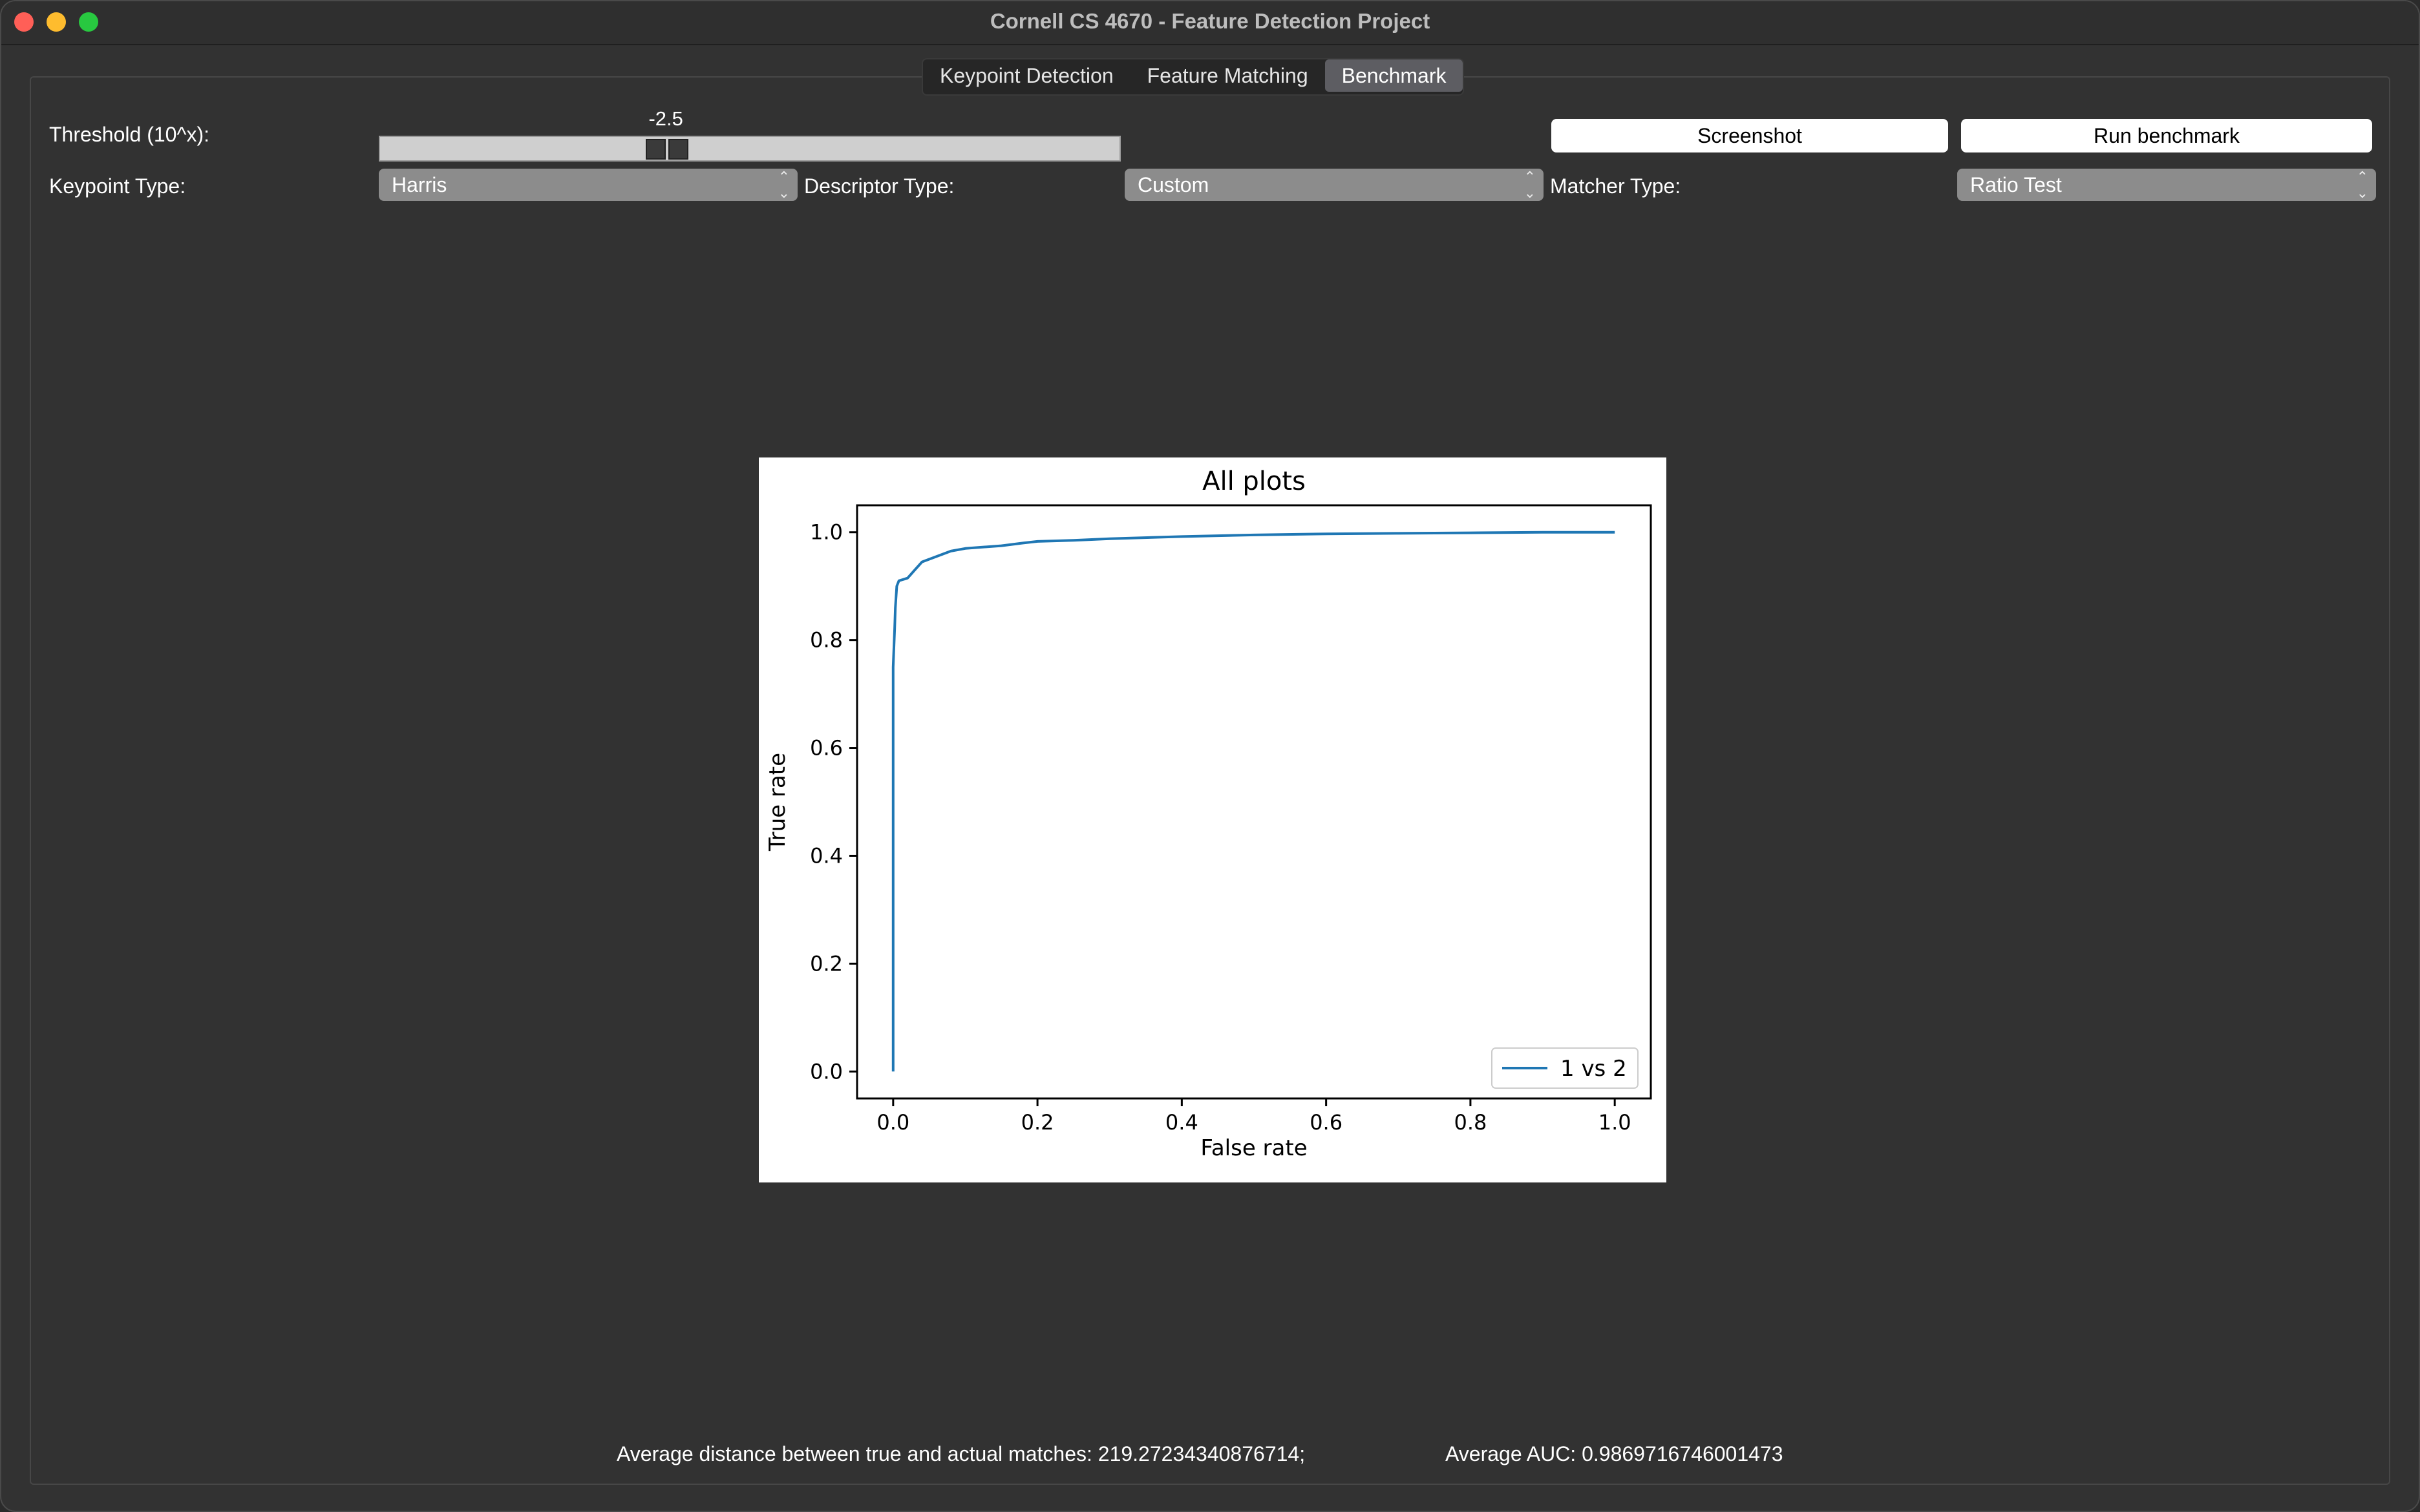 This screenshot has width=2420, height=1512. I want to click on maximize-window-button, so click(88, 22).